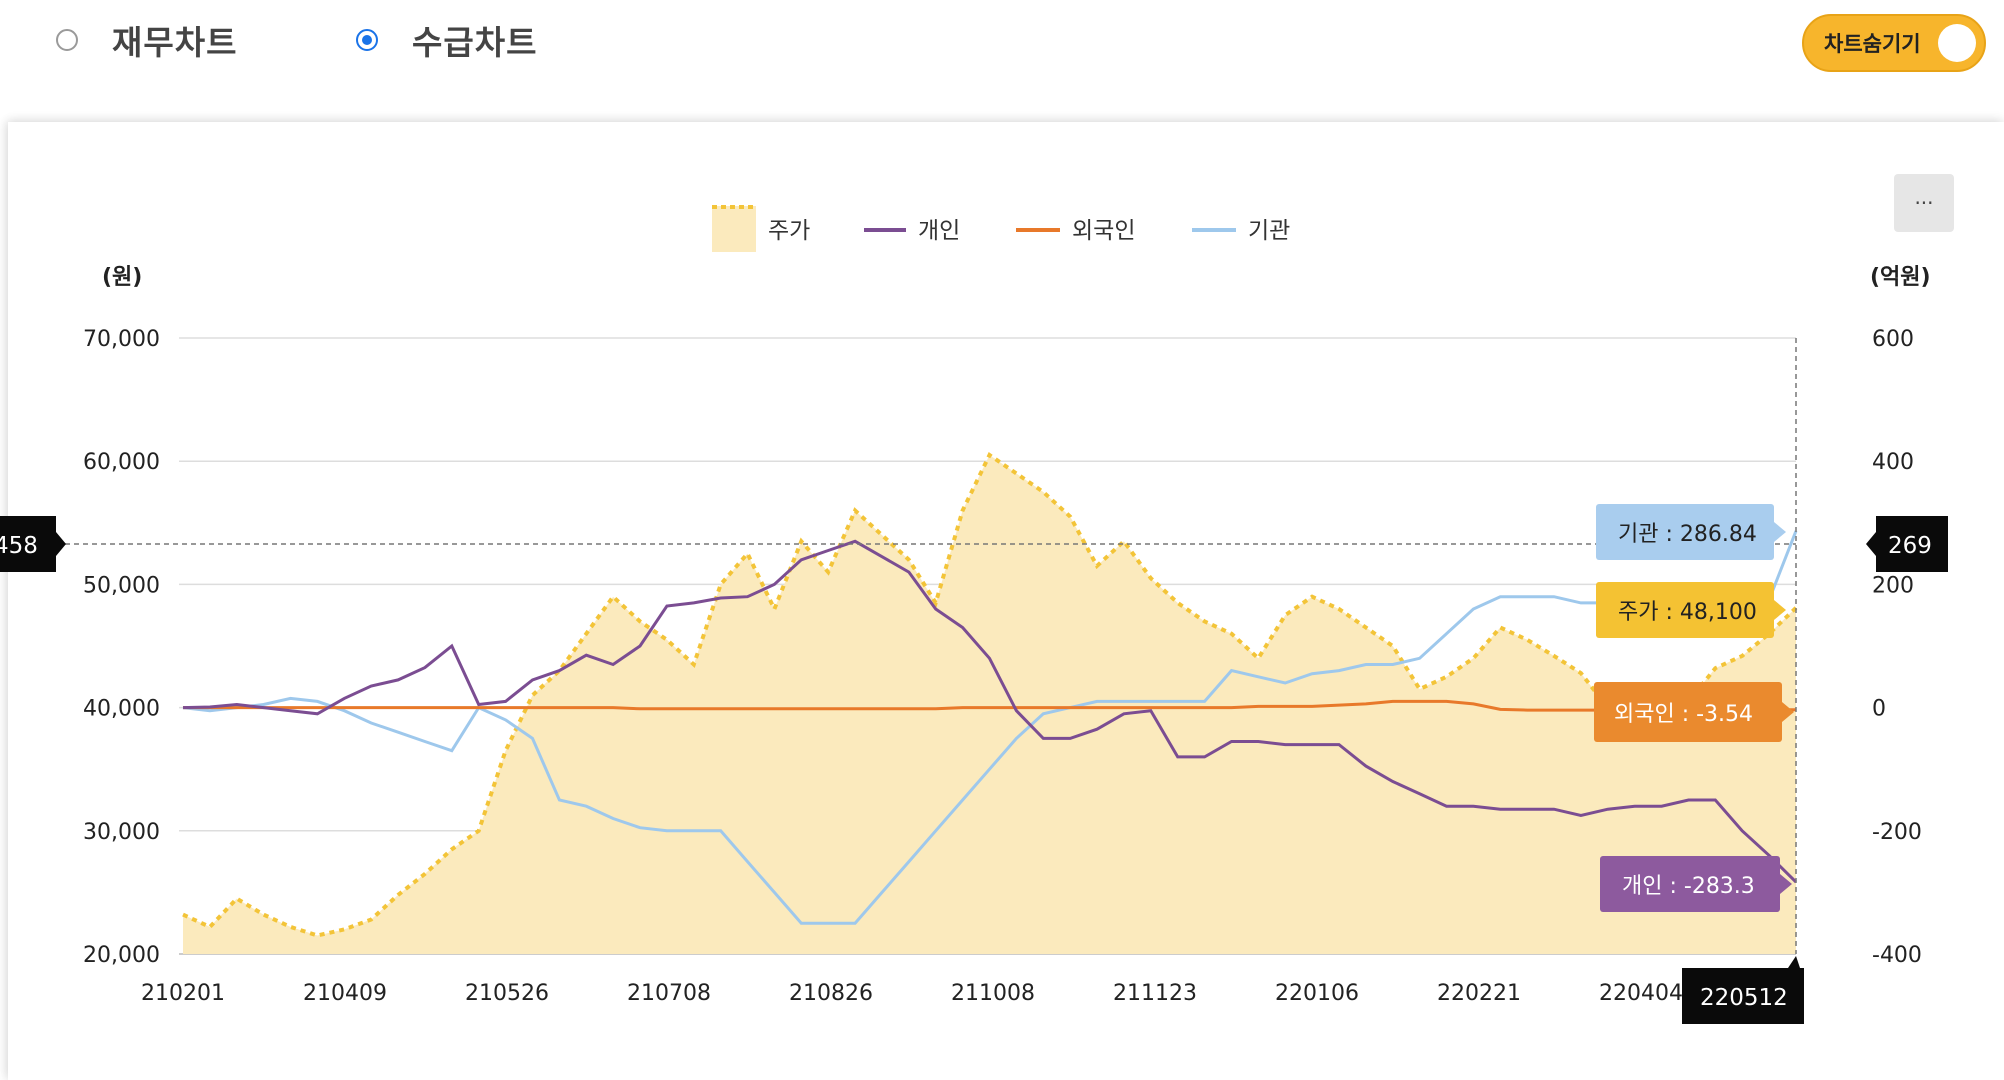 This screenshot has width=2004, height=1080. I want to click on tooltip-foreign: 외국인 : -3.54, so click(1694, 712).